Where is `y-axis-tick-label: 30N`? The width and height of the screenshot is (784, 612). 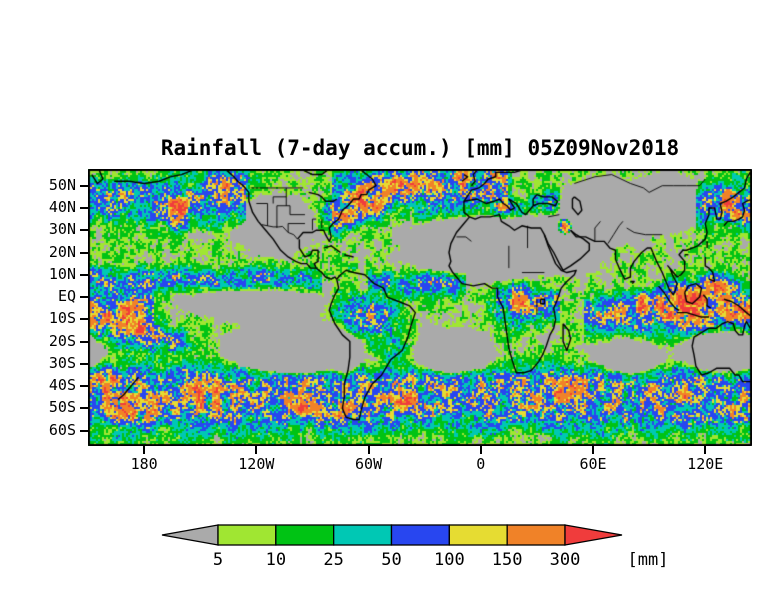 y-axis-tick-label: 30N is located at coordinates (62, 229).